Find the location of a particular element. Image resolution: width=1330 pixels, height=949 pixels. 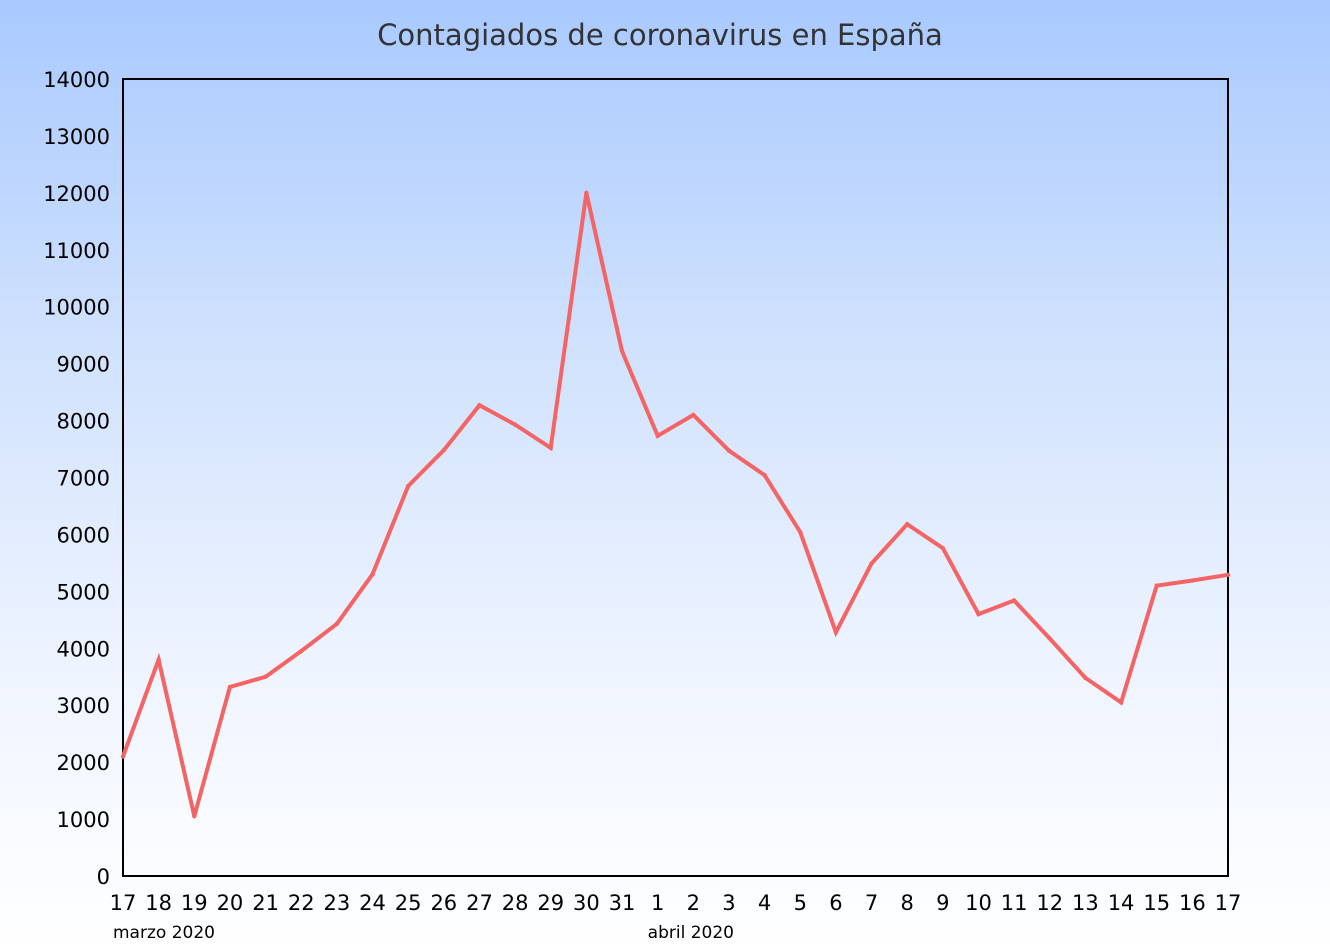

y-tick-label: 1000 is located at coordinates (83, 820).